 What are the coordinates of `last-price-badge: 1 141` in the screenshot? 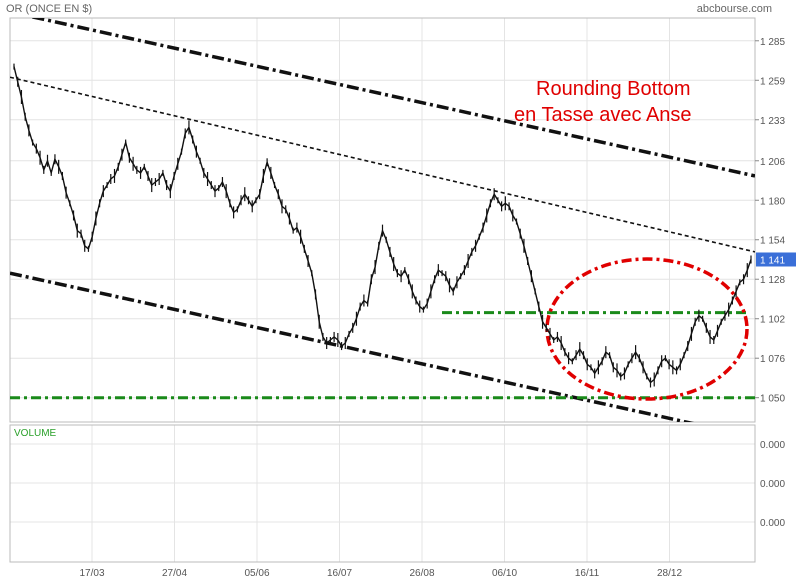 It's located at (776, 259).